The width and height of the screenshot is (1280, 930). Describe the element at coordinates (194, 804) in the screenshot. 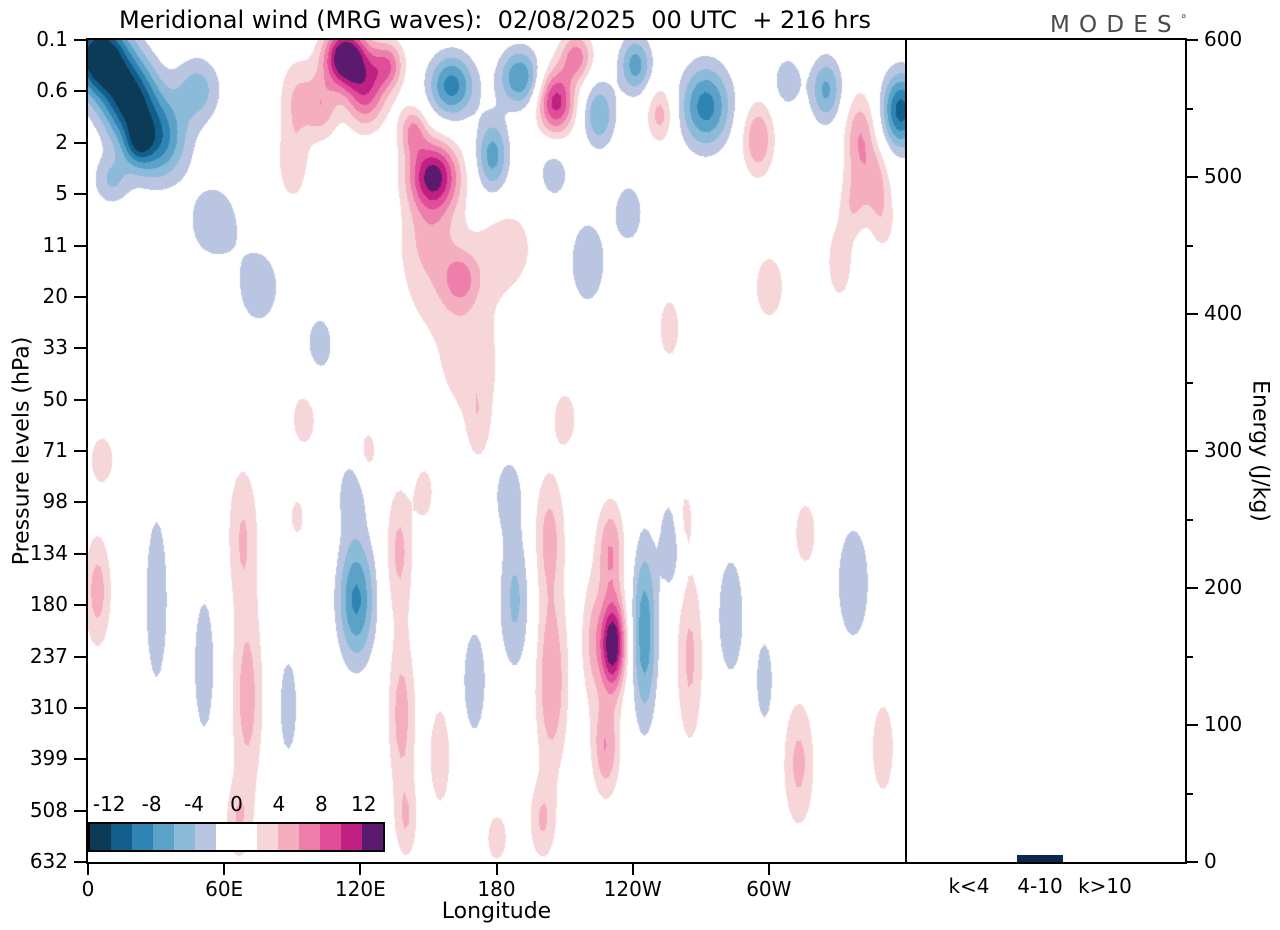

I see `colorbar-label: -4` at that location.